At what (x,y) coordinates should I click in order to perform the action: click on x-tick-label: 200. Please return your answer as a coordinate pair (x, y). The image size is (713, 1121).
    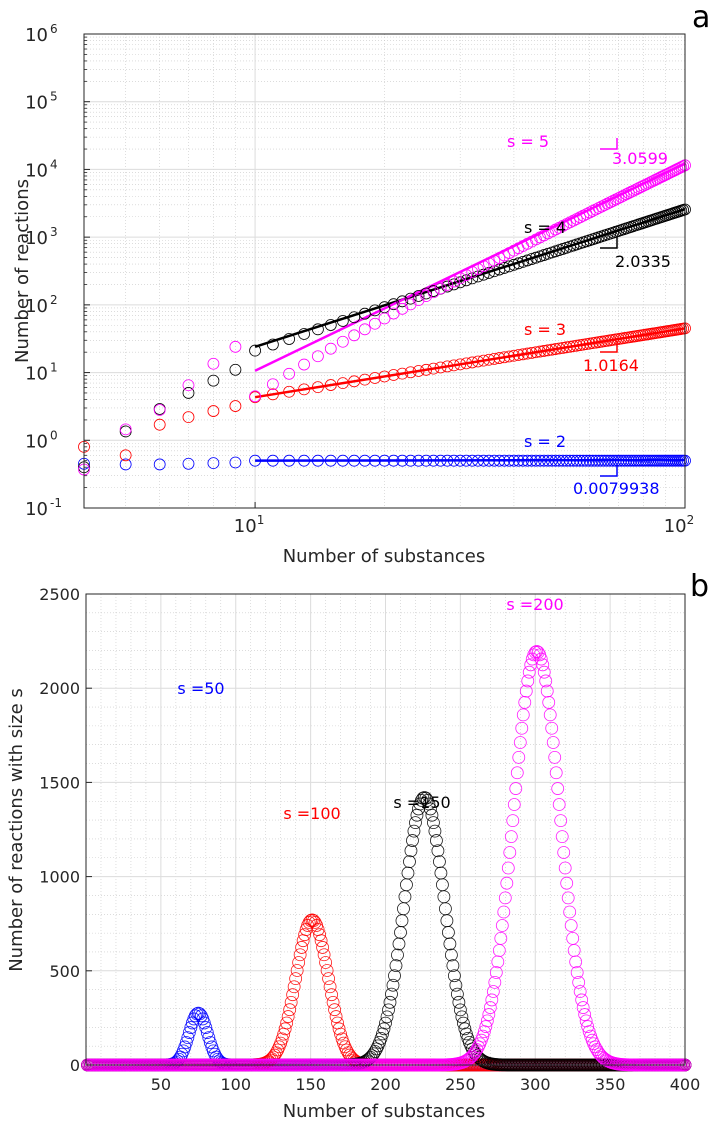
    Looking at the image, I should click on (385, 1084).